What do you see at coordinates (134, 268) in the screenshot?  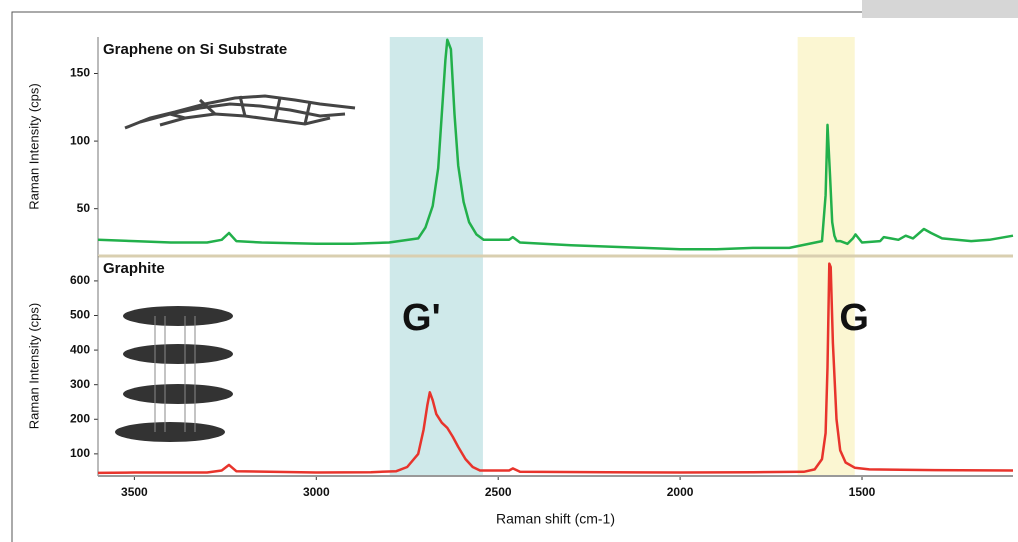 I see `panel-title: Graphite` at bounding box center [134, 268].